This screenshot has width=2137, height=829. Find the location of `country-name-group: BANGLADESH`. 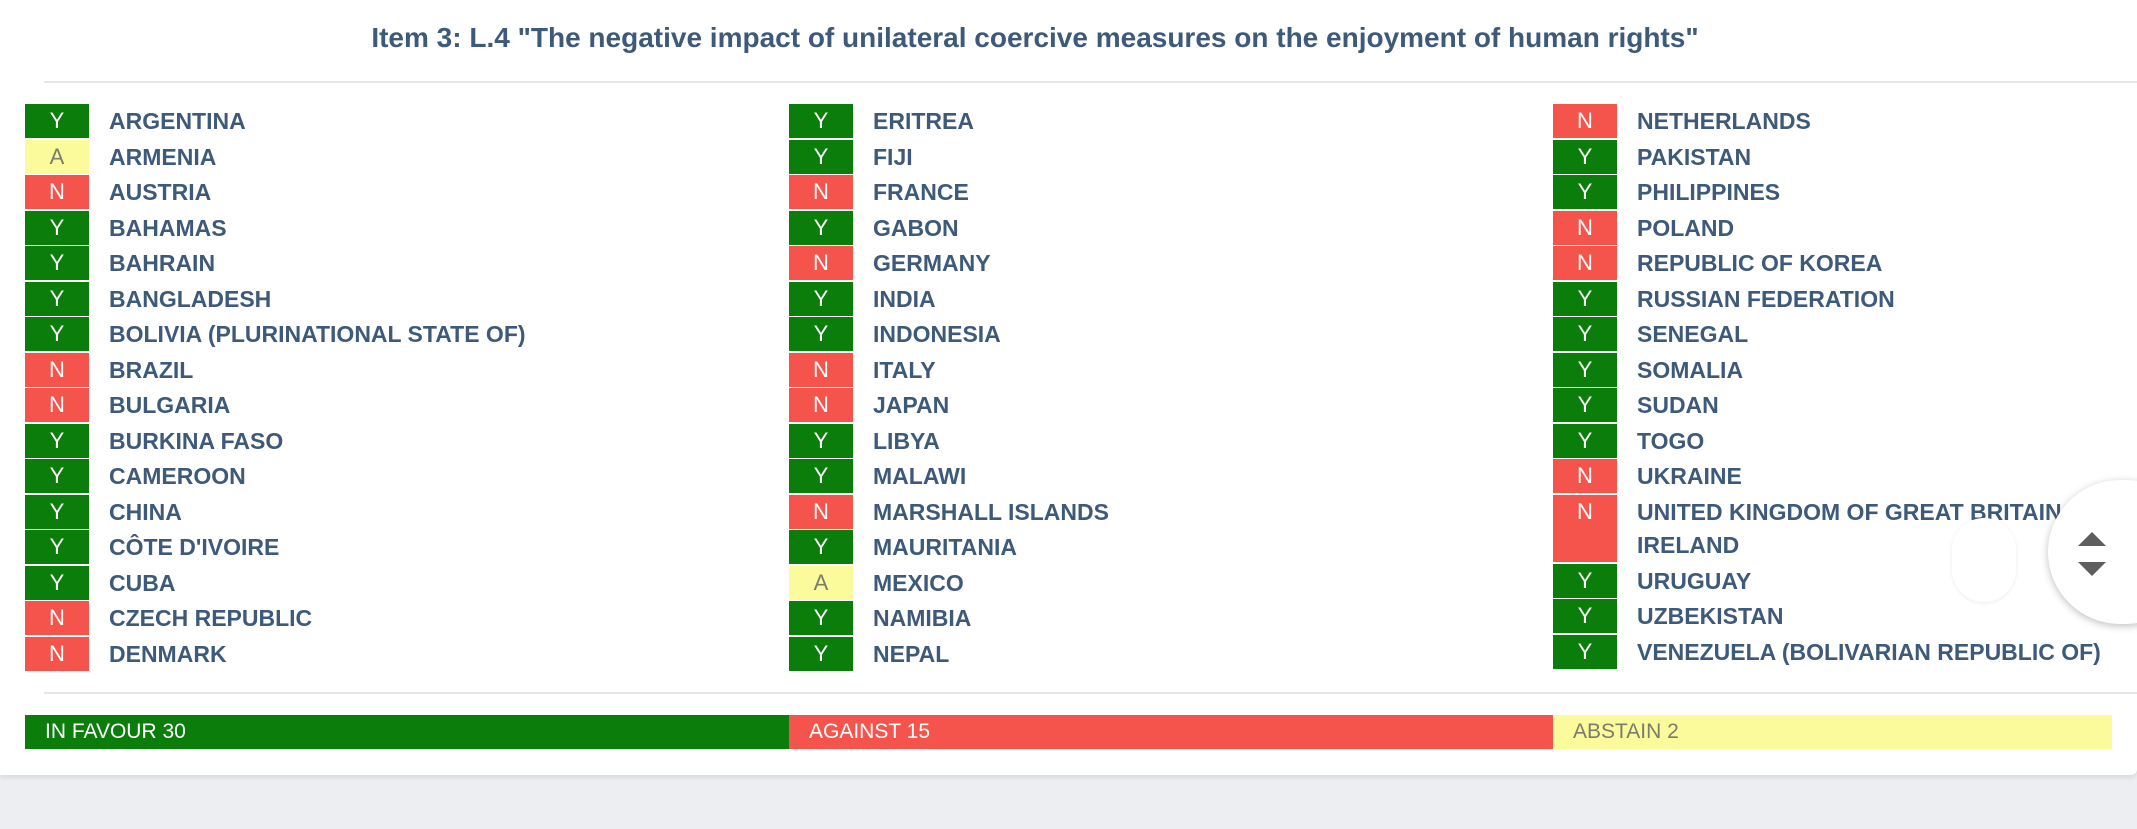

country-name-group: BANGLADESH is located at coordinates (180, 299).